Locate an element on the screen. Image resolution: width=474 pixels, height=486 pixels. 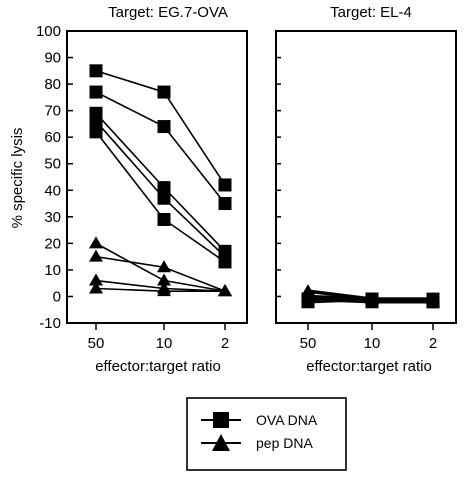
y-tick-label: 20 is located at coordinates (52, 243).